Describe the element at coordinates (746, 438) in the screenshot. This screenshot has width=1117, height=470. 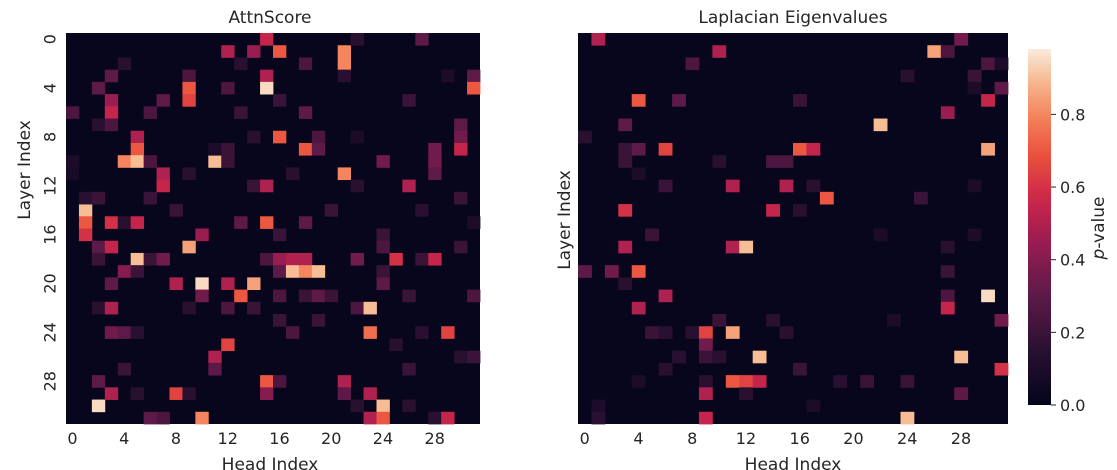
I see `laplacian-x-tick-label: 12` at that location.